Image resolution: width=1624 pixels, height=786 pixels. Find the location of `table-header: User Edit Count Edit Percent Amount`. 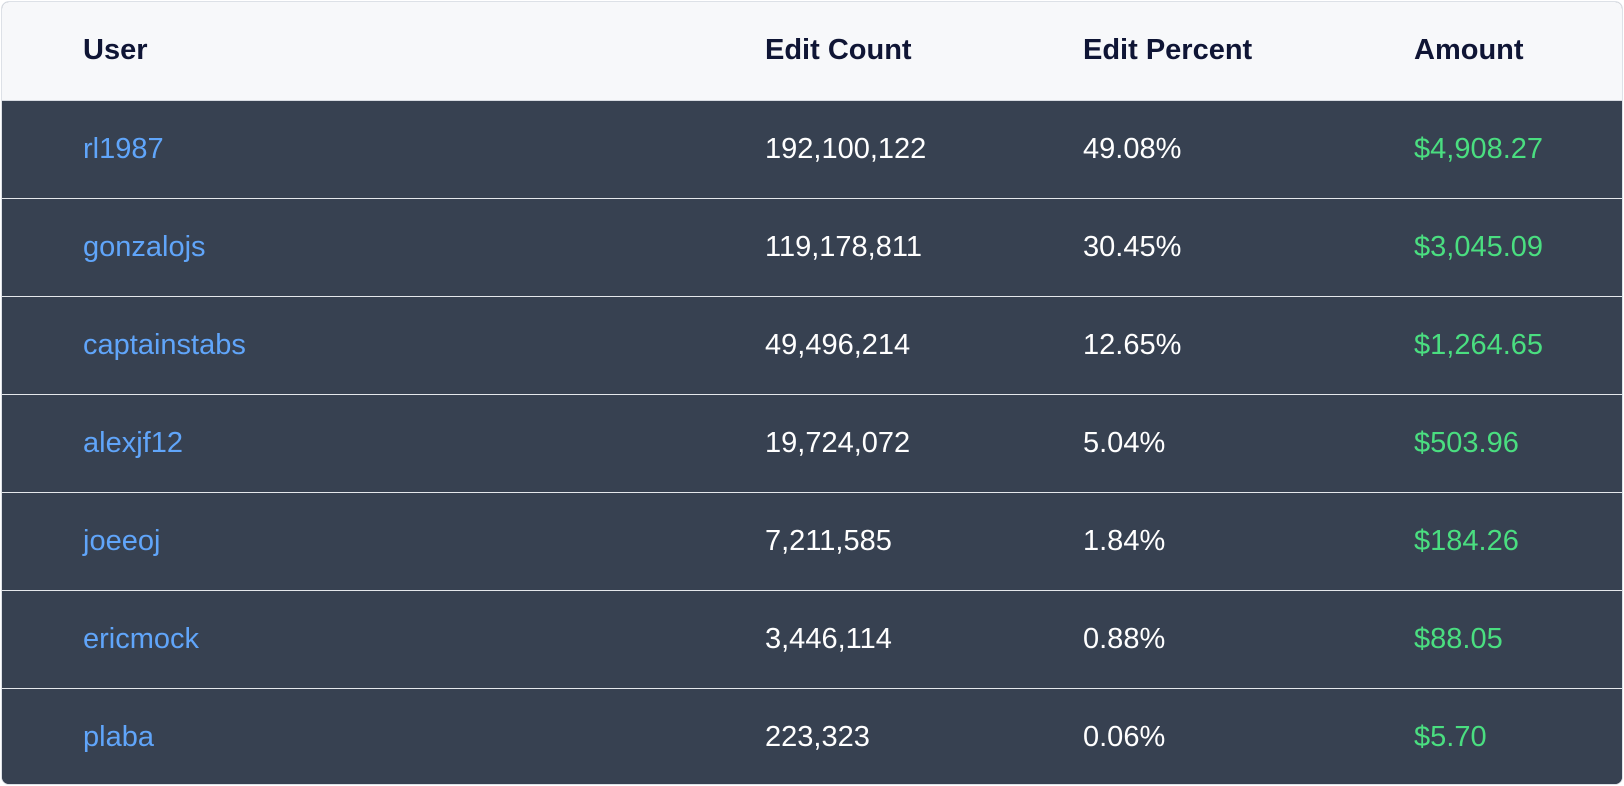

table-header: User Edit Count Edit Percent Amount is located at coordinates (812, 51).